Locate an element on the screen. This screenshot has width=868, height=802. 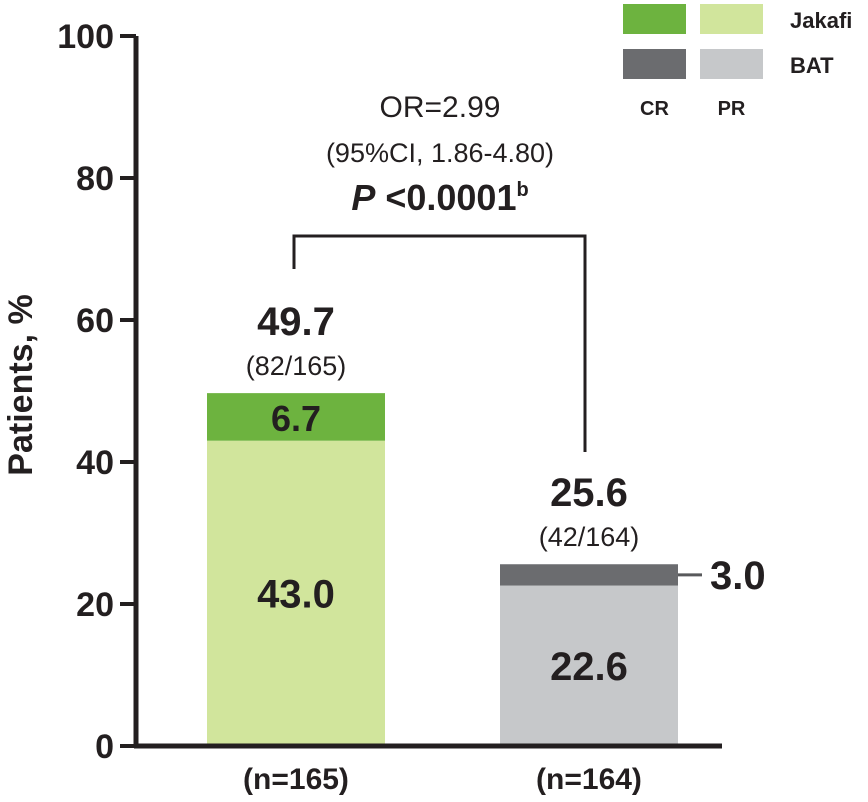
y-tick-label: 60 is located at coordinates (95, 321).